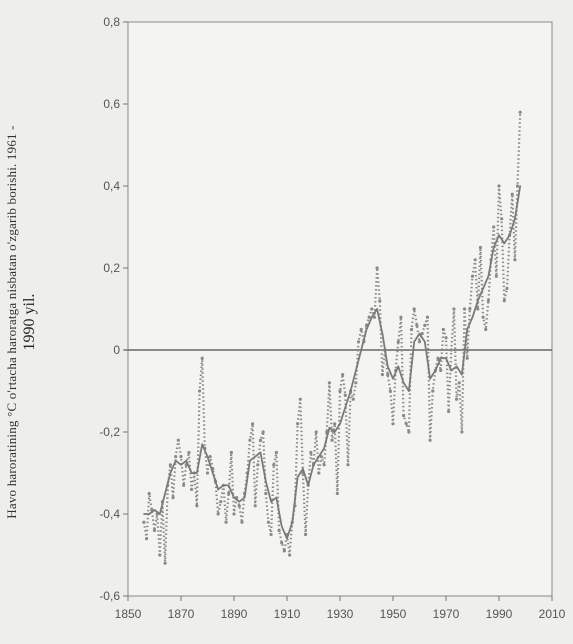 The image size is (573, 644). I want to click on x-tick-label: 1910, so click(287, 614).